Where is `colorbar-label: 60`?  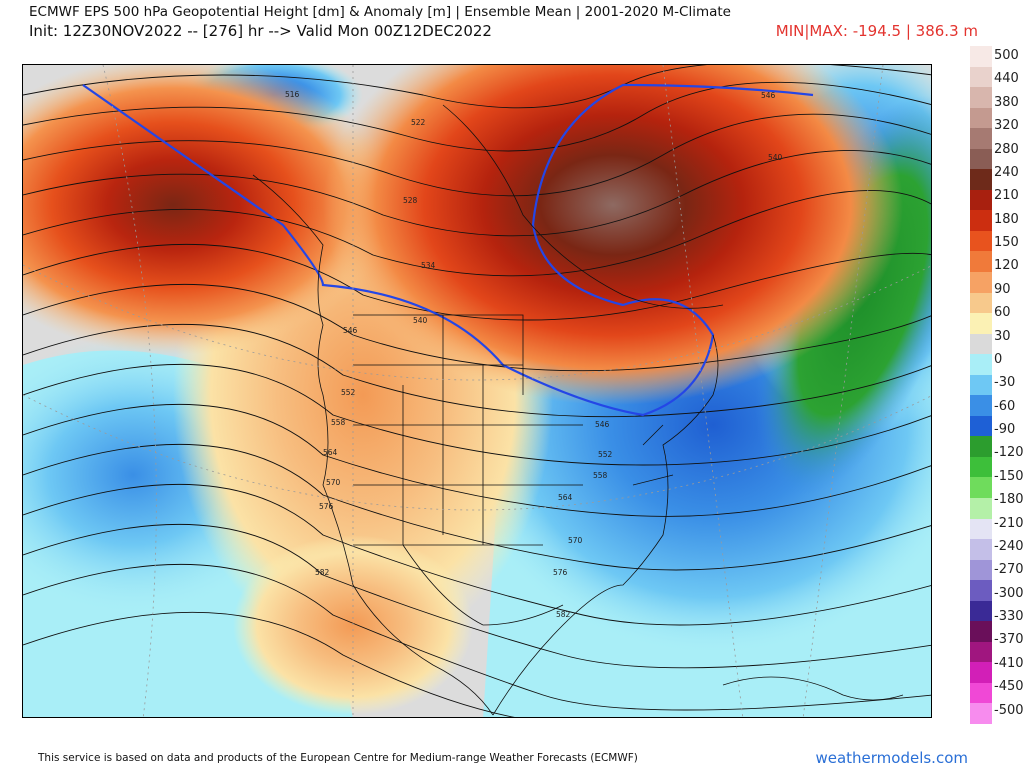 colorbar-label: 60 is located at coordinates (1002, 313).